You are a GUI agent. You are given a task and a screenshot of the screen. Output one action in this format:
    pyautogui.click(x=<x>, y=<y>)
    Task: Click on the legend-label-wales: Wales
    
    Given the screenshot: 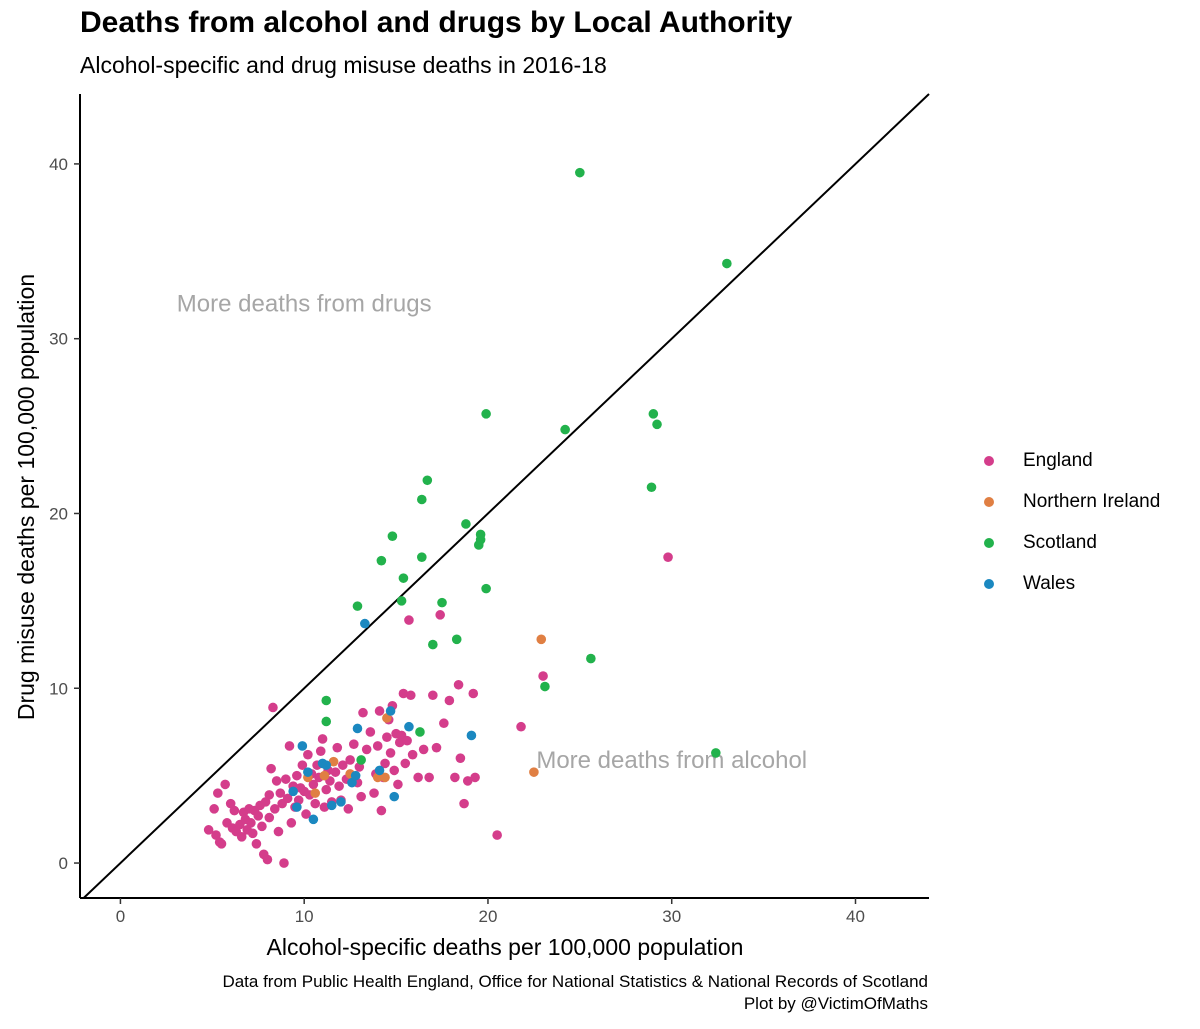 What is the action you would take?
    pyautogui.click(x=1049, y=583)
    